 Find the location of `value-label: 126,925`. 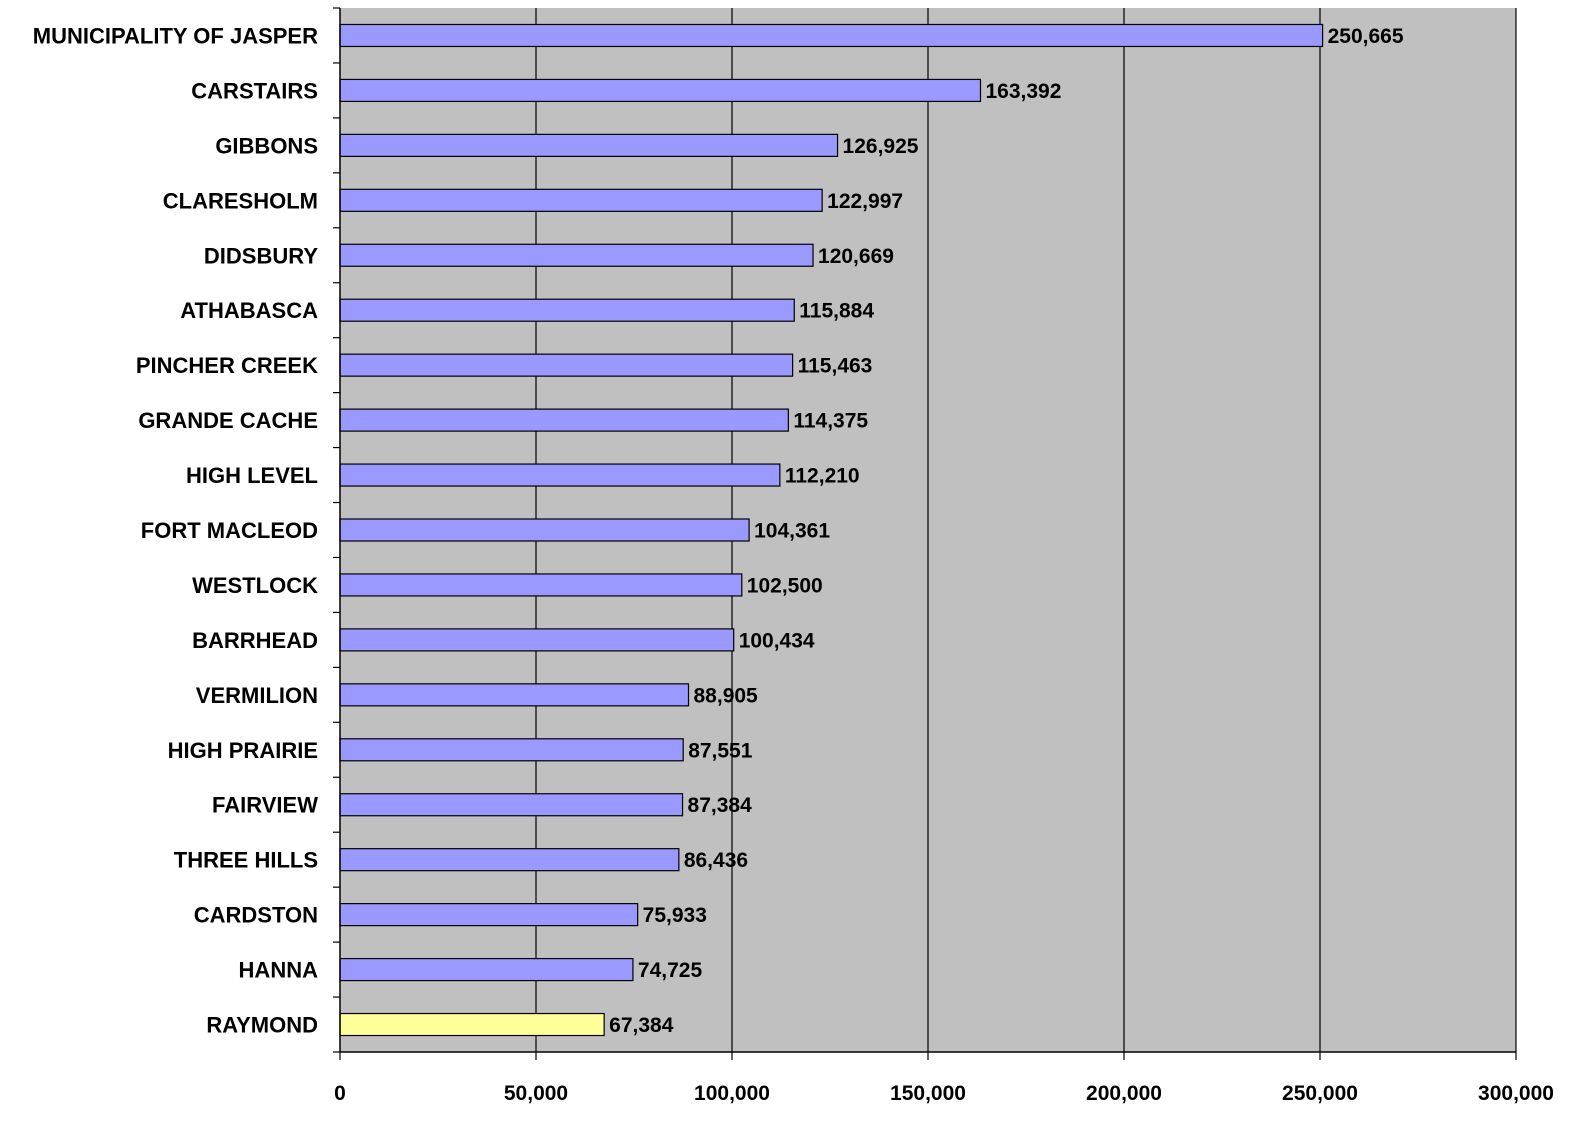

value-label: 126,925 is located at coordinates (881, 146).